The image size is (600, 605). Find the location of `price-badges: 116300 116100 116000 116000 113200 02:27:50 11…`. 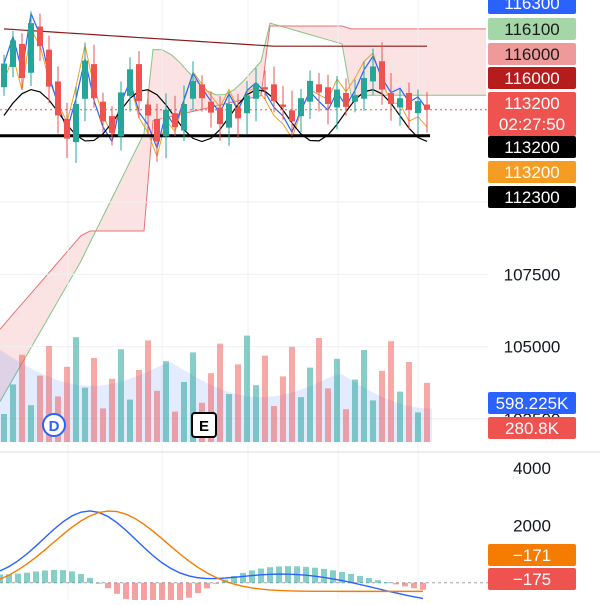

price-badges: 116300 116100 116000 116000 113200 02:27:50 11… is located at coordinates (532, 295).